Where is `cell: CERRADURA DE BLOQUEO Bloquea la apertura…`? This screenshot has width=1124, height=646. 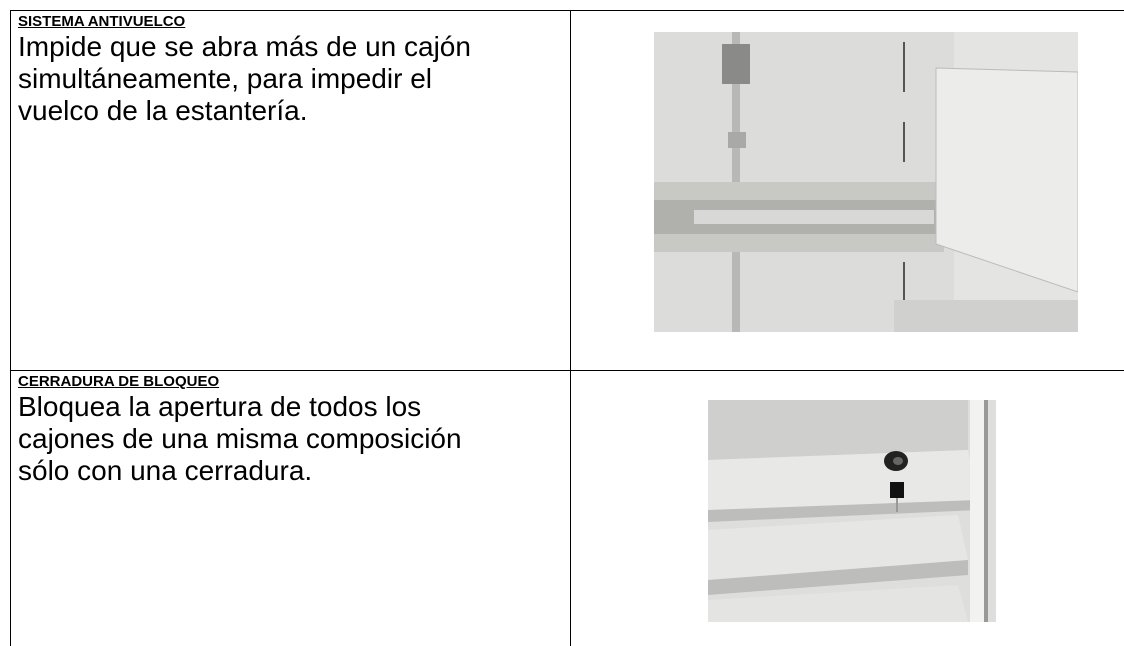 cell: CERRADURA DE BLOQUEO Bloquea la apertura… is located at coordinates (292, 430).